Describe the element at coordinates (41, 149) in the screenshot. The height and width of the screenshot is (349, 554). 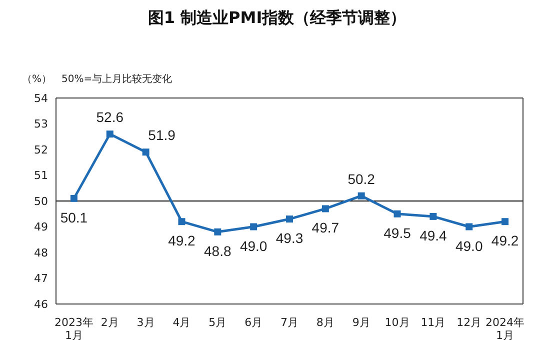
I see `y-tick-label: 52` at that location.